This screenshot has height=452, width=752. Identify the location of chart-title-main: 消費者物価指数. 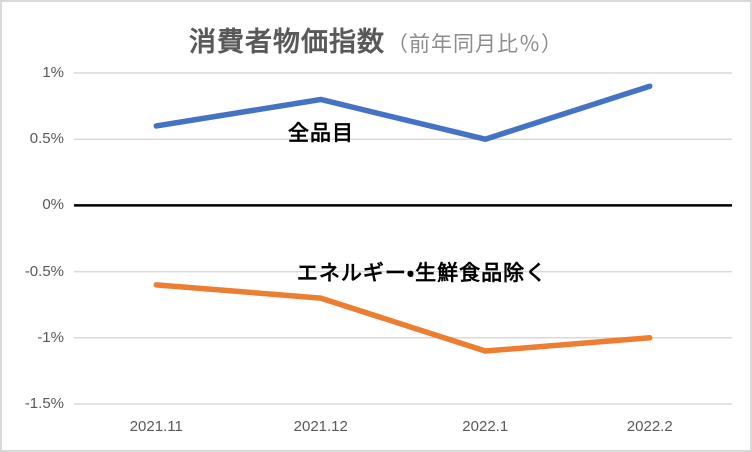
(287, 42).